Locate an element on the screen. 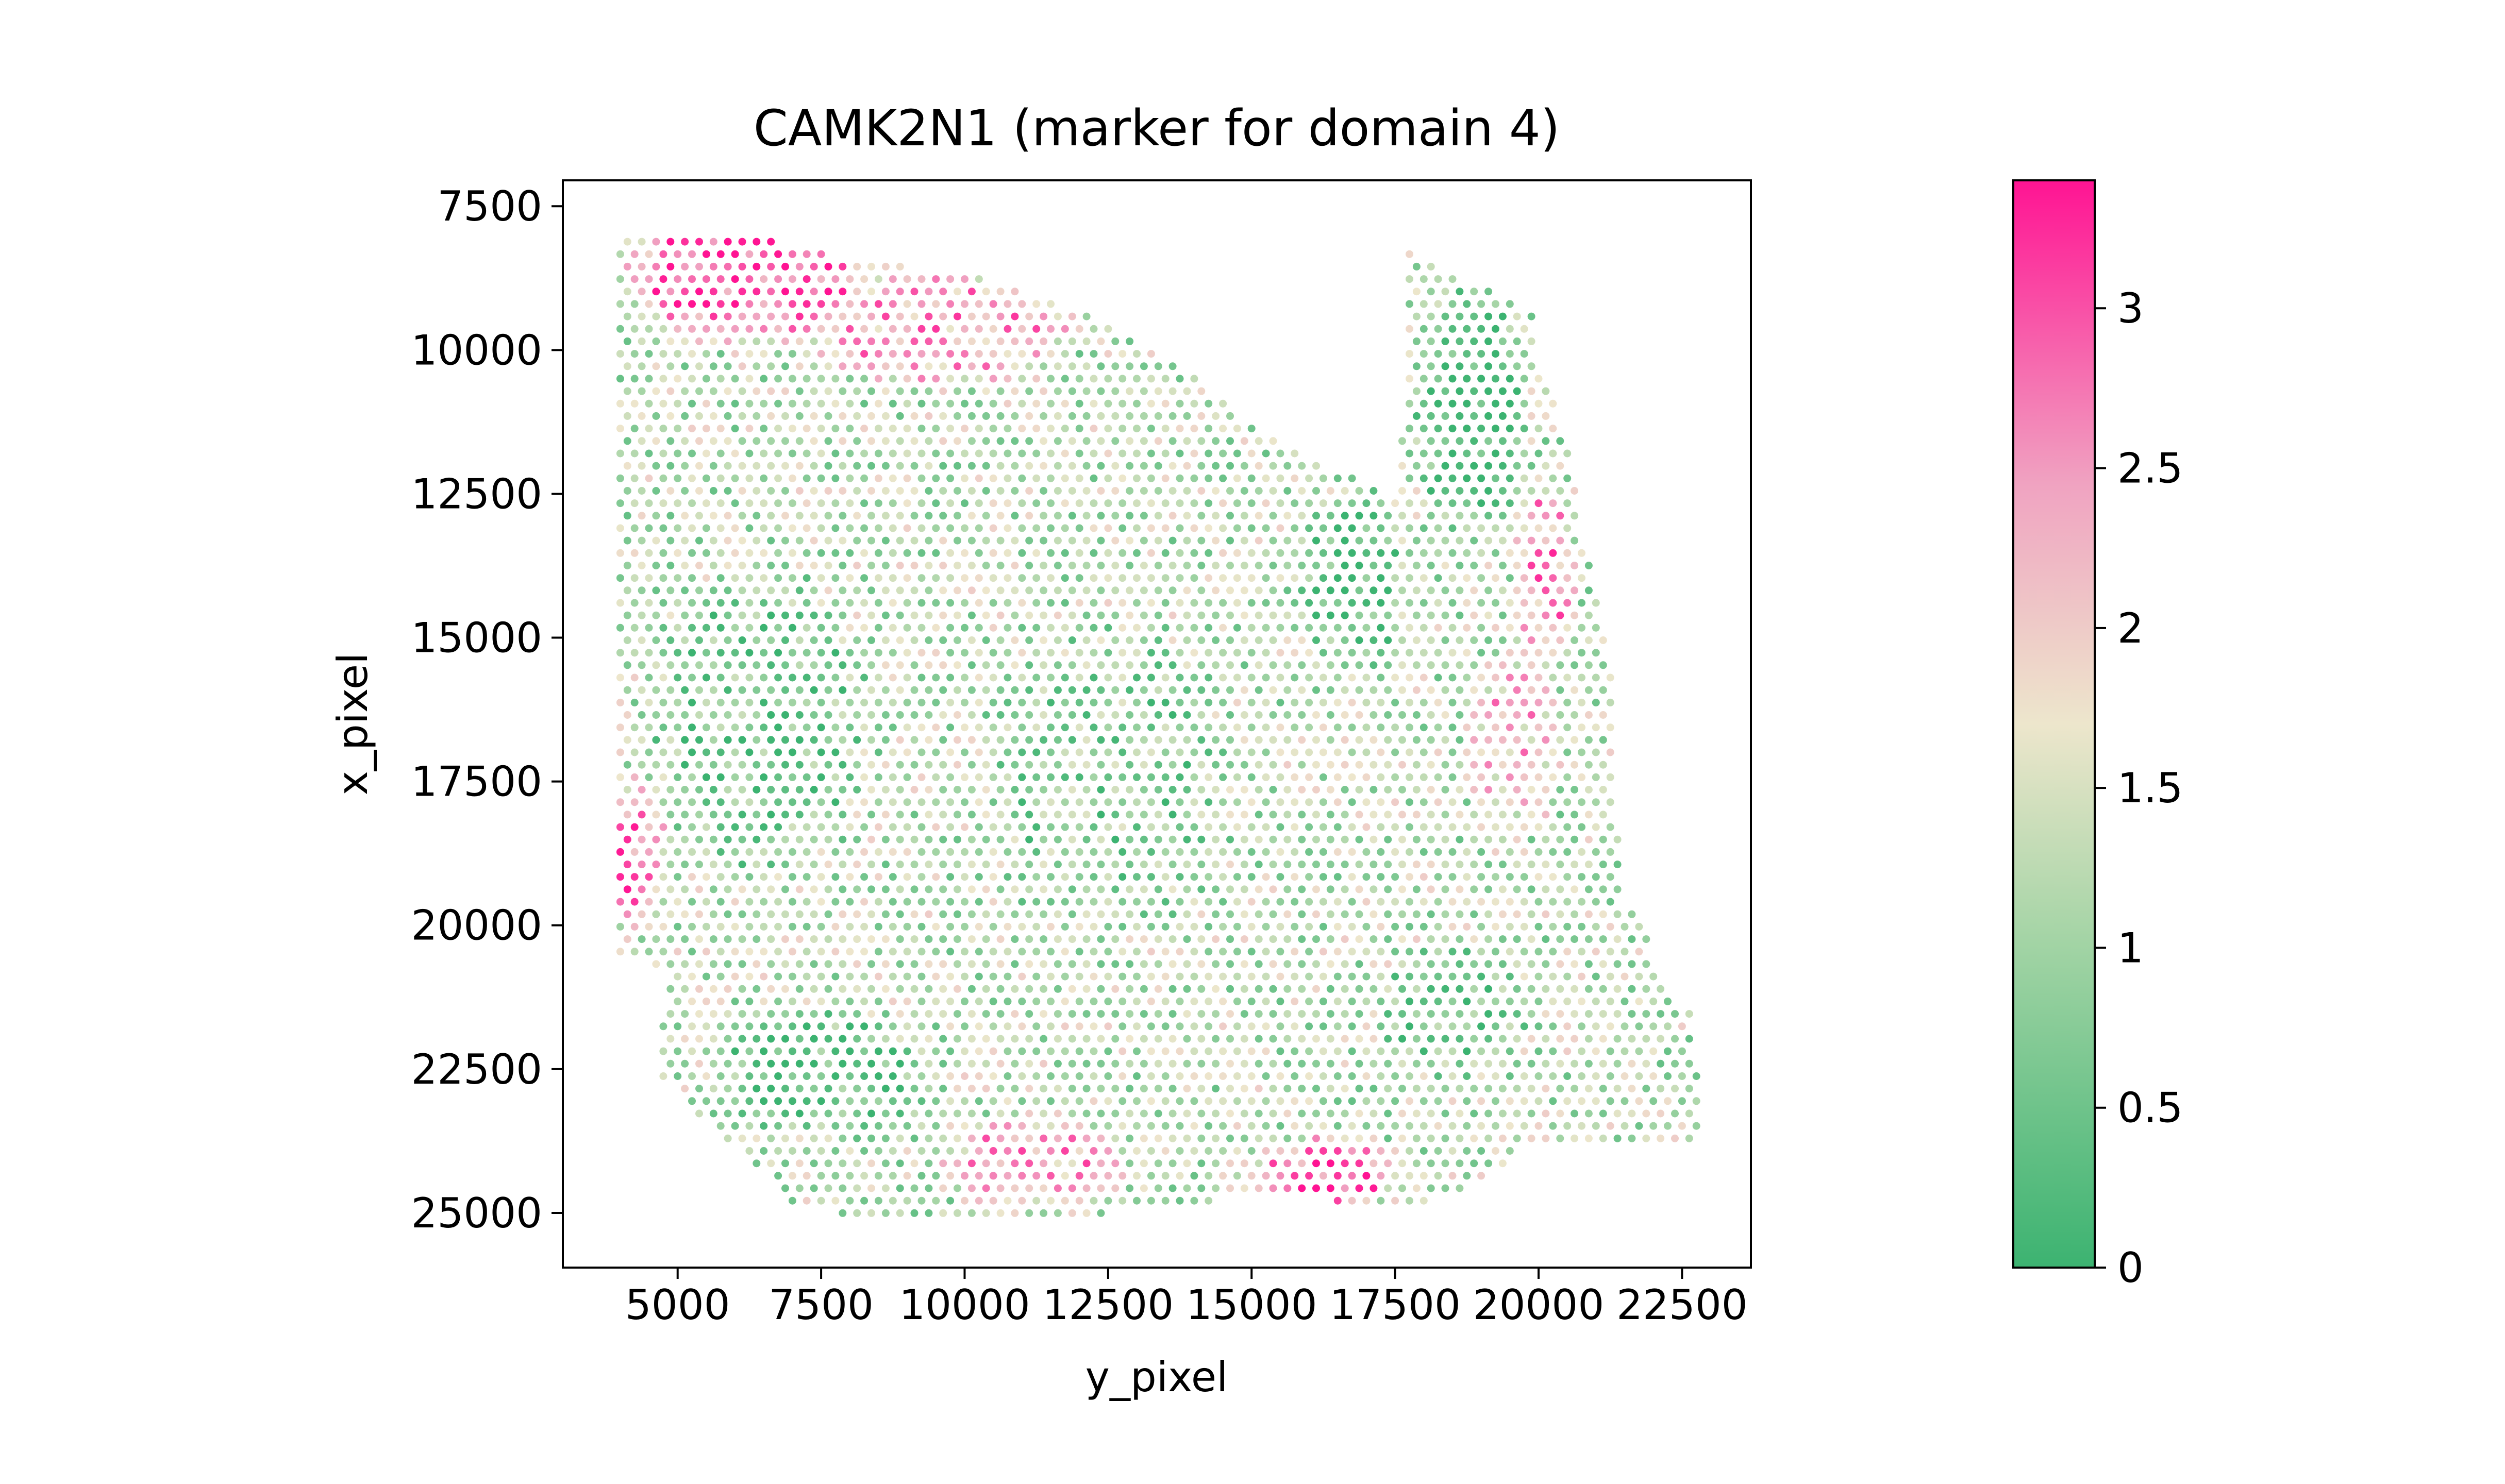 Image resolution: width=2505 pixels, height=1484 pixels. colorbar-tick-label: 1 is located at coordinates (2130, 948).